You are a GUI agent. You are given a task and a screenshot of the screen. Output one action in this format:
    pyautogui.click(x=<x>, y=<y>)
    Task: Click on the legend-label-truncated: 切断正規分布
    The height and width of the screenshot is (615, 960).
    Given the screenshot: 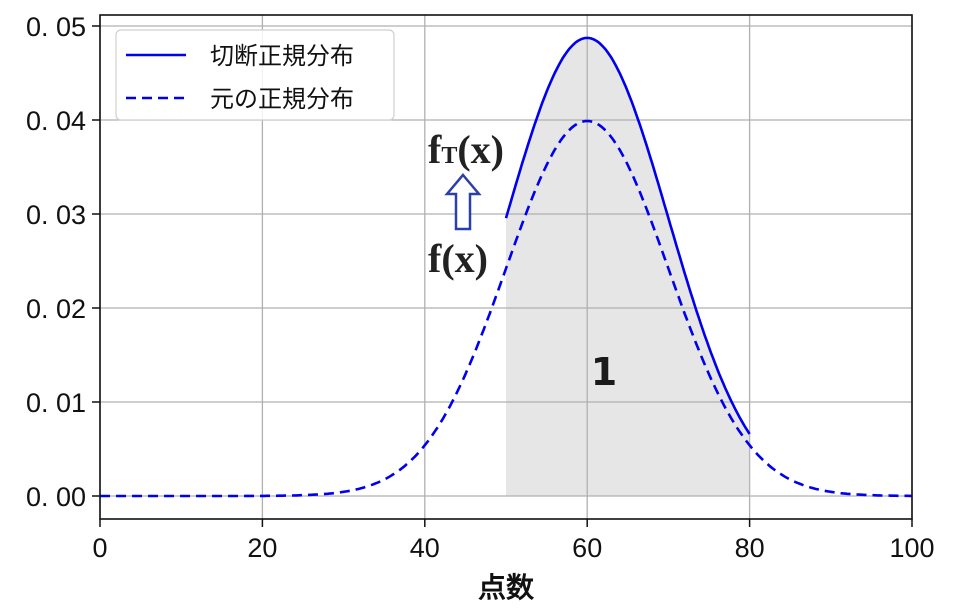 What is the action you would take?
    pyautogui.click(x=282, y=56)
    